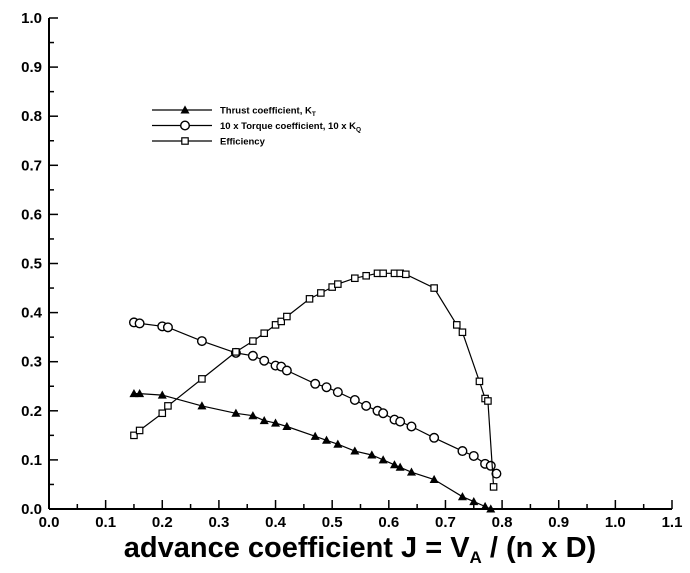 Image resolution: width=690 pixels, height=573 pixels. What do you see at coordinates (184, 125) in the screenshot?
I see `legend-marker-circle` at bounding box center [184, 125].